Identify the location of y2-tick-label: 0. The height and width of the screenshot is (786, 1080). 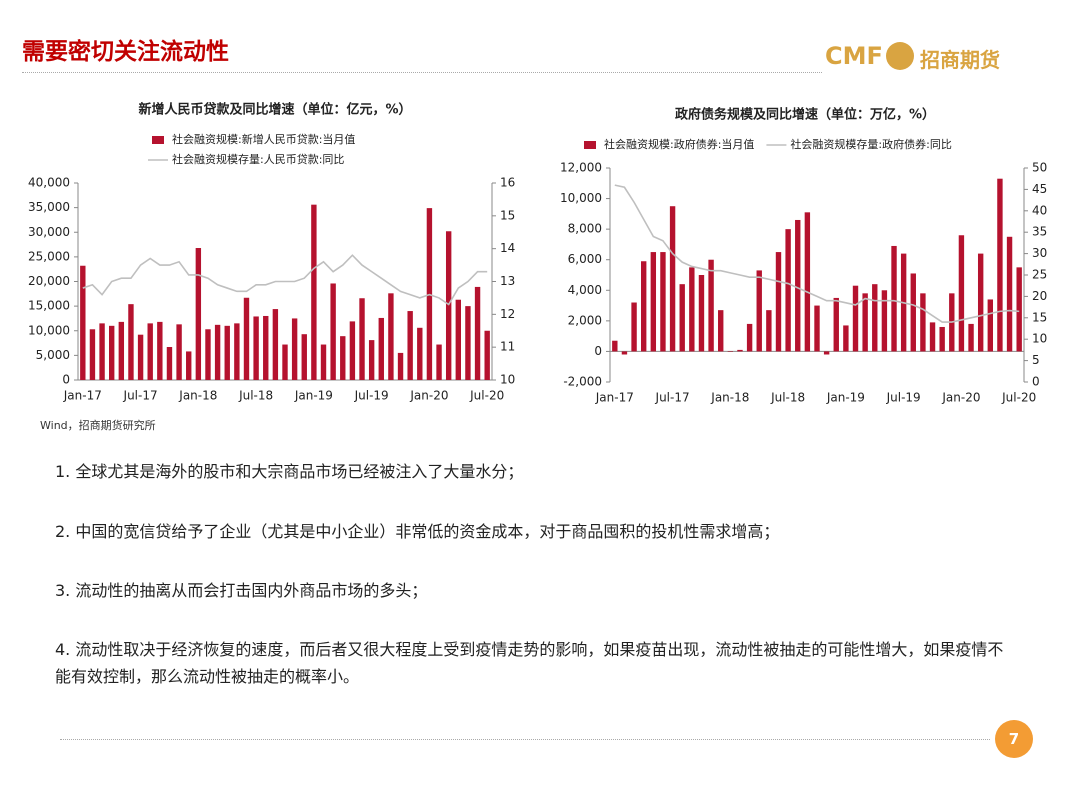
(1036, 382).